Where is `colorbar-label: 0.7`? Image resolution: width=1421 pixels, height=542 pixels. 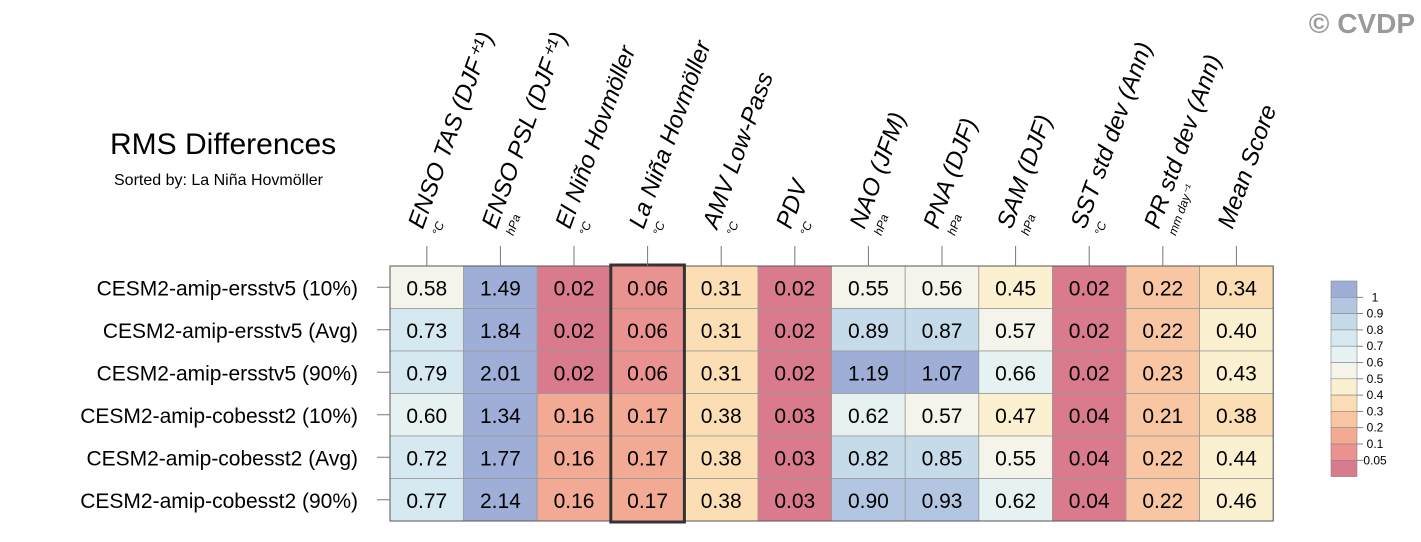 colorbar-label: 0.7 is located at coordinates (1375, 346).